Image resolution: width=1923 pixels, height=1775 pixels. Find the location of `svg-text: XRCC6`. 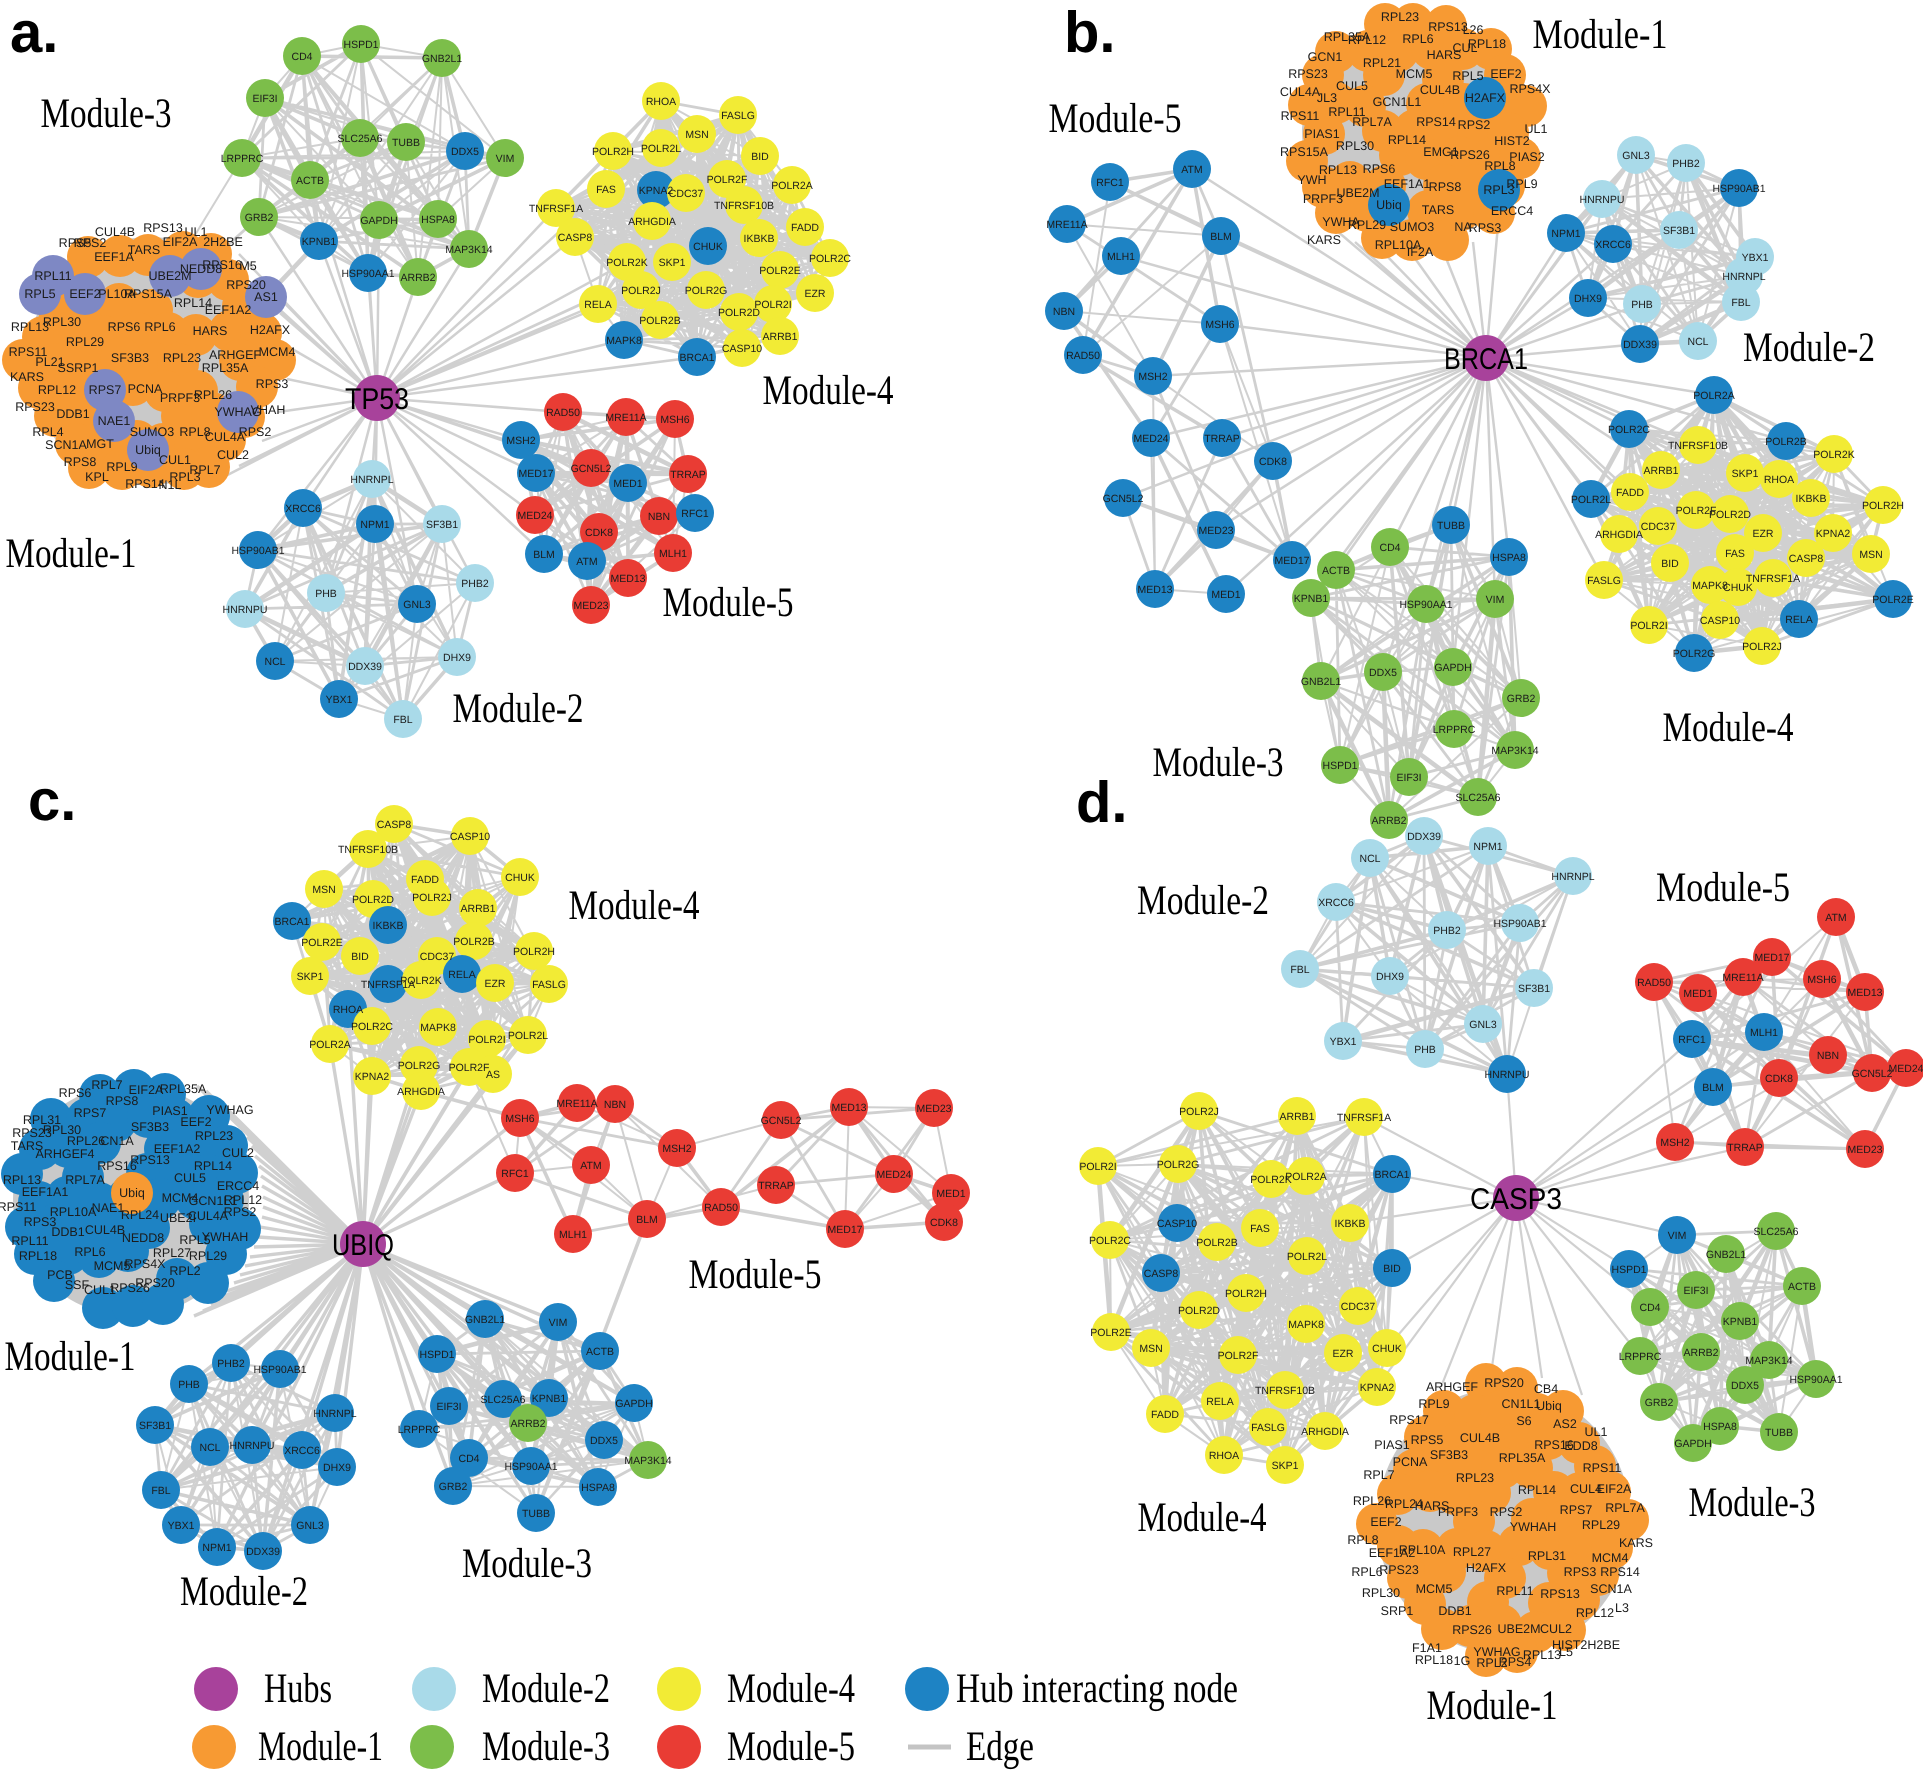

svg-text: XRCC6 is located at coordinates (1613, 245).